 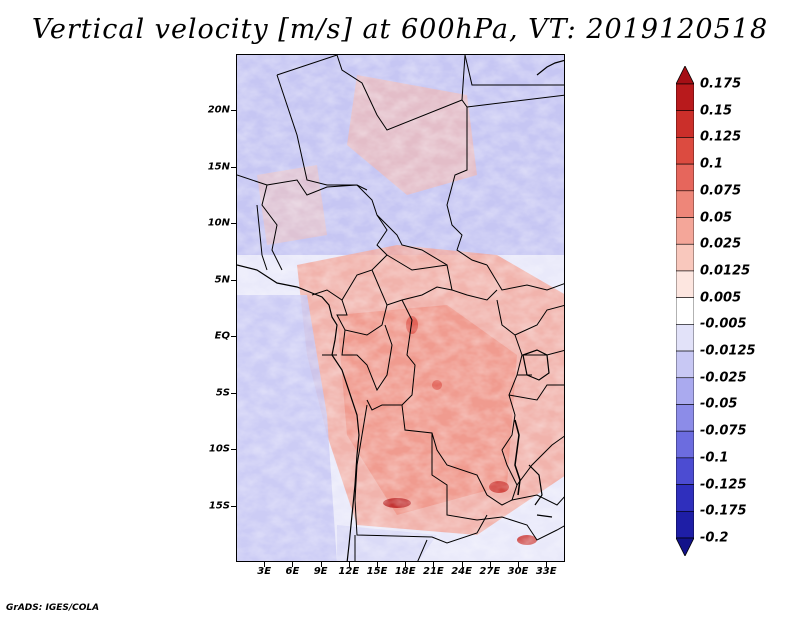 What do you see at coordinates (461, 571) in the screenshot?
I see `lon-tick-label: 24E` at bounding box center [461, 571].